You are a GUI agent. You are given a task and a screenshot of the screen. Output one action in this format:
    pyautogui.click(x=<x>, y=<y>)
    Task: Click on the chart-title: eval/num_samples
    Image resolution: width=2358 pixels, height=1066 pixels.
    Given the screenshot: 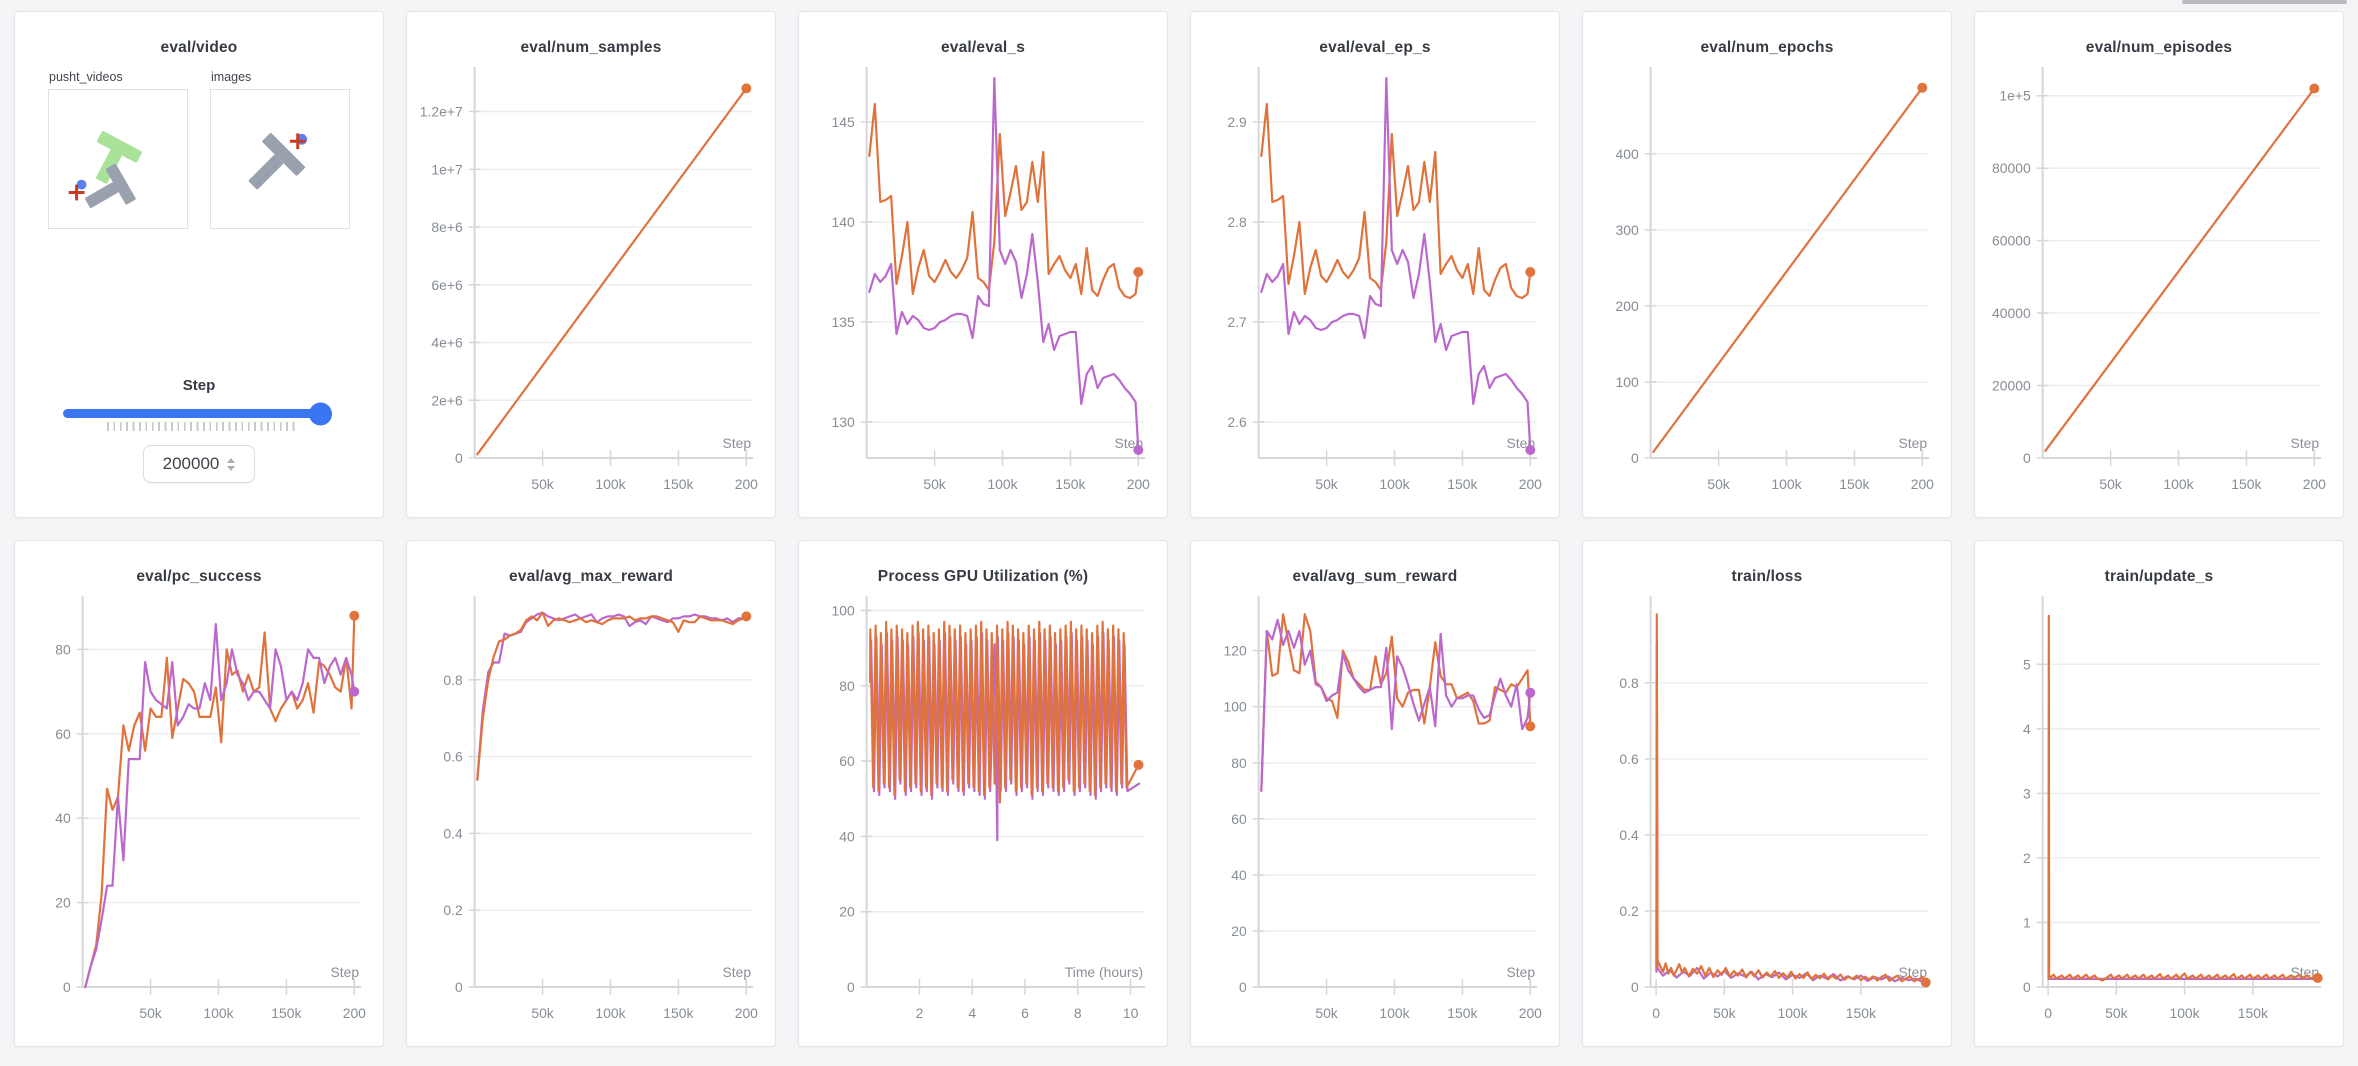 What is the action you would take?
    pyautogui.click(x=591, y=47)
    